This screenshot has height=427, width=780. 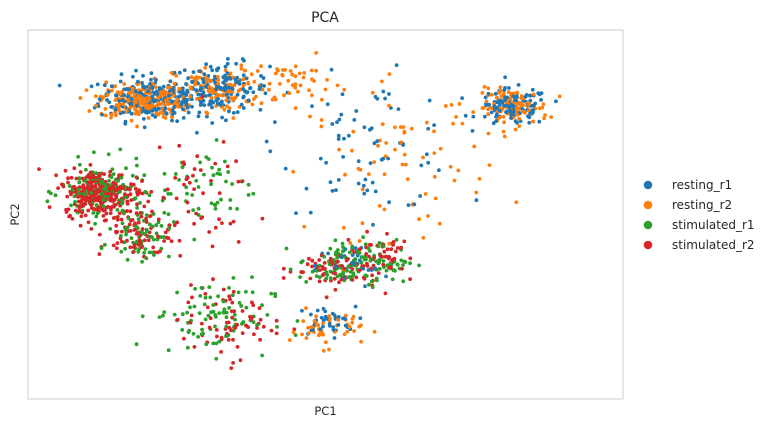 What do you see at coordinates (648, 185) in the screenshot?
I see `legend-marker-resting_r1` at bounding box center [648, 185].